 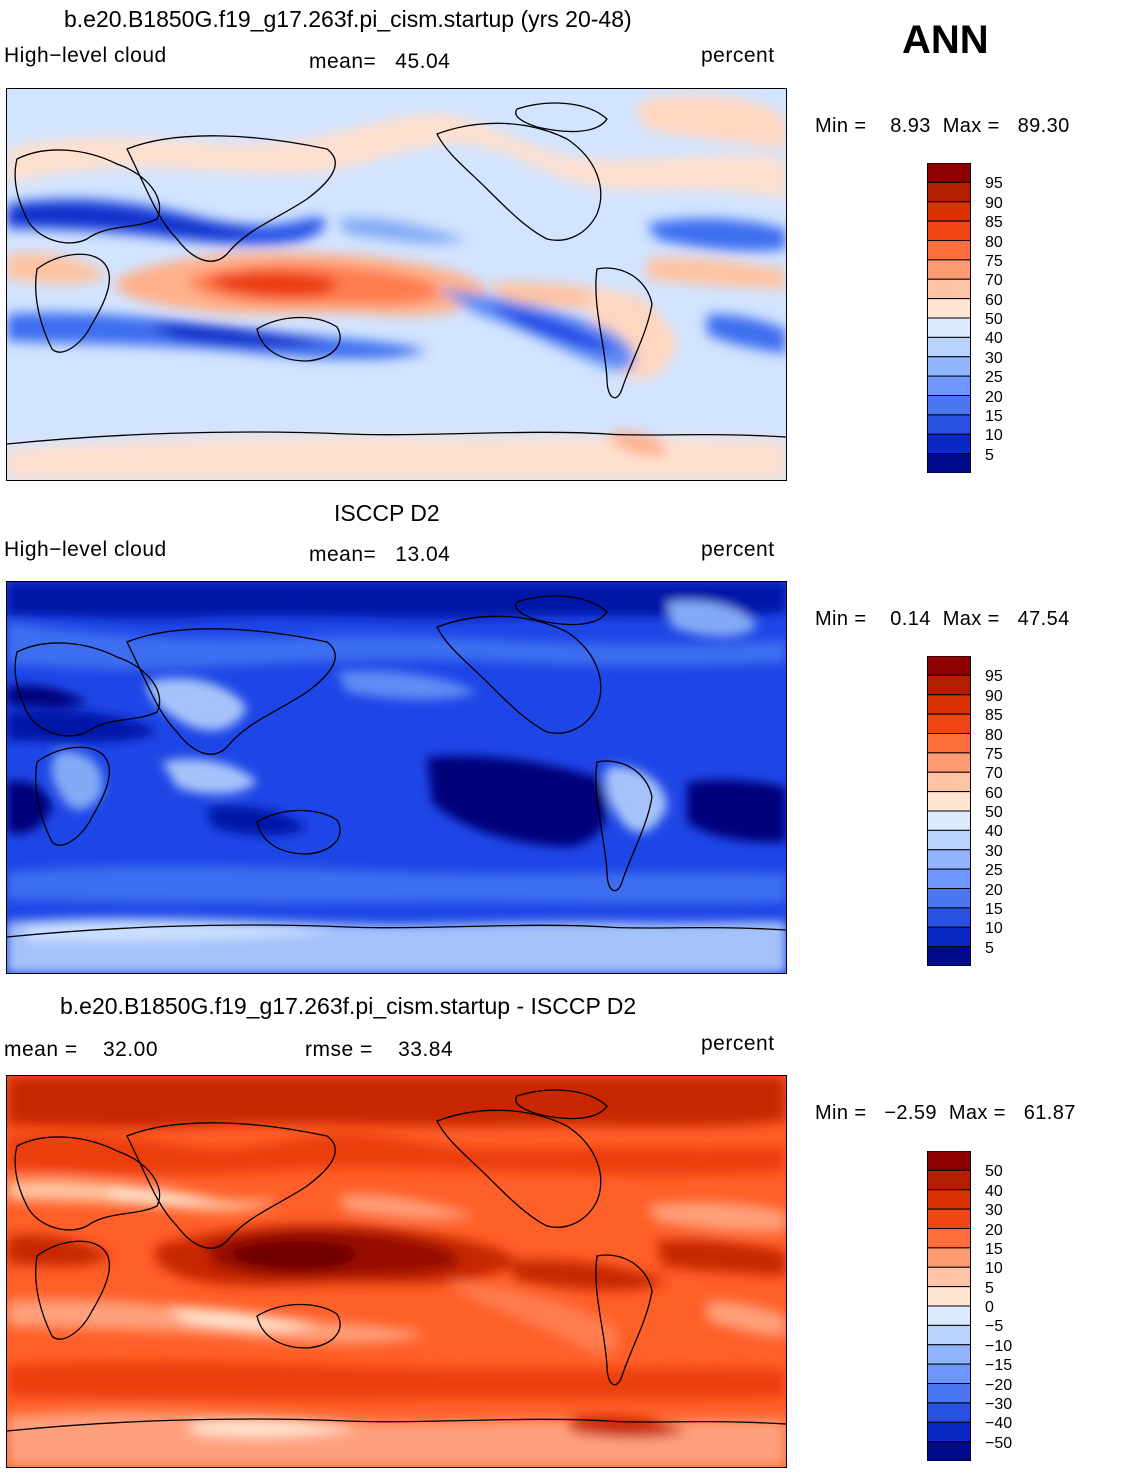 I want to click on colorbar-tick-label: −40, so click(x=999, y=1424).